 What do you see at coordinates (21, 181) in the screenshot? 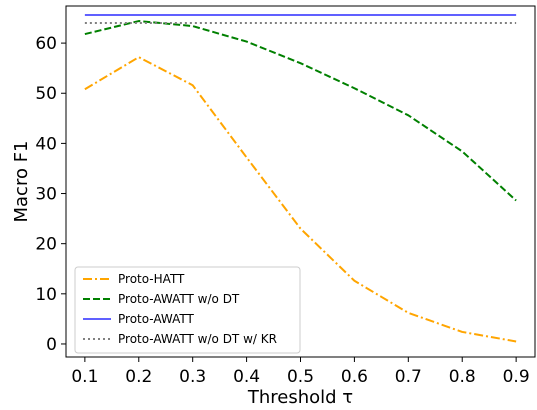
I see `y-axis-label: Macro F1` at bounding box center [21, 181].